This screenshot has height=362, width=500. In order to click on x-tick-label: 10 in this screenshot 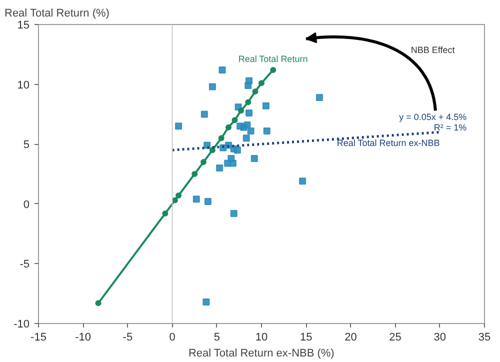, I will do `click(261, 338)`.